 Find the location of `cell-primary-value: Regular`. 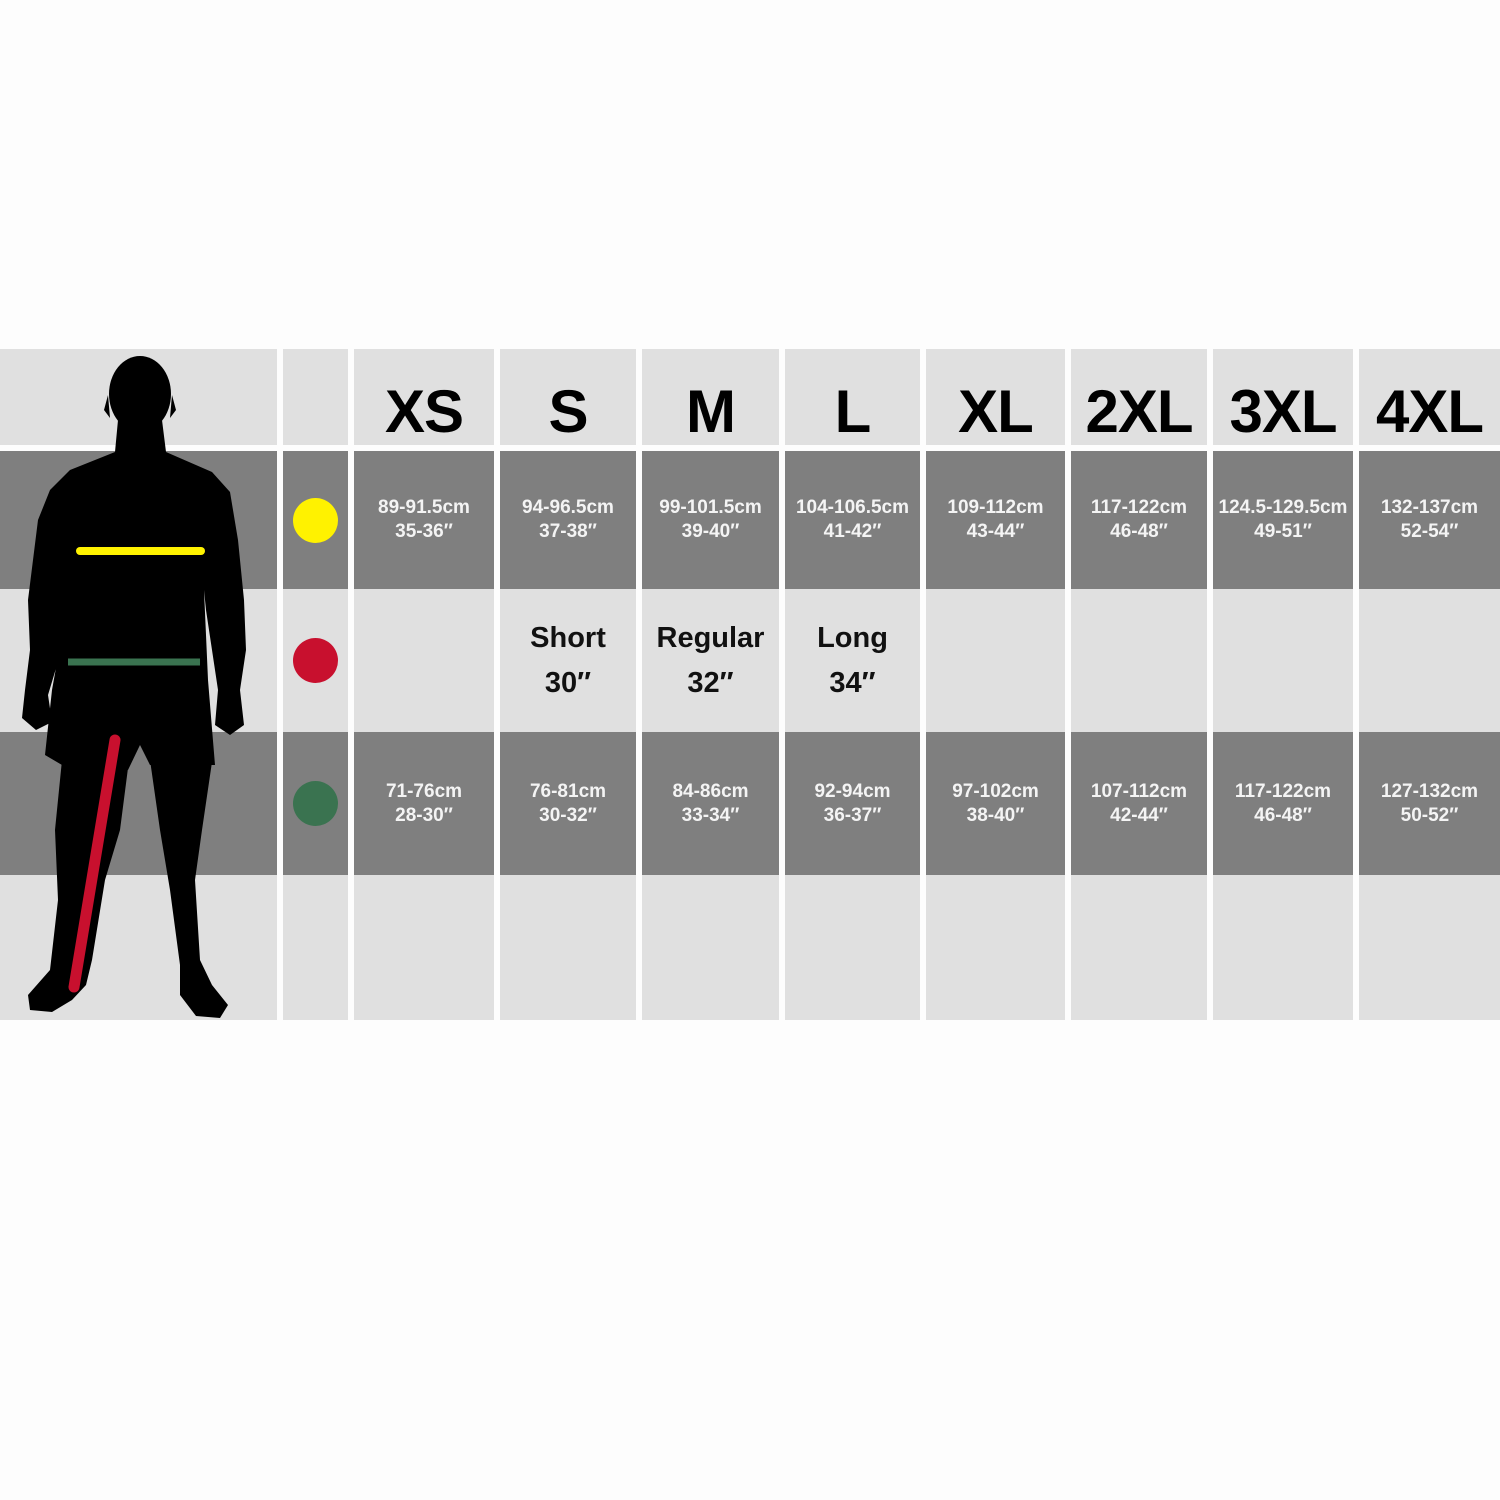

cell-primary-value: Regular is located at coordinates (710, 637).